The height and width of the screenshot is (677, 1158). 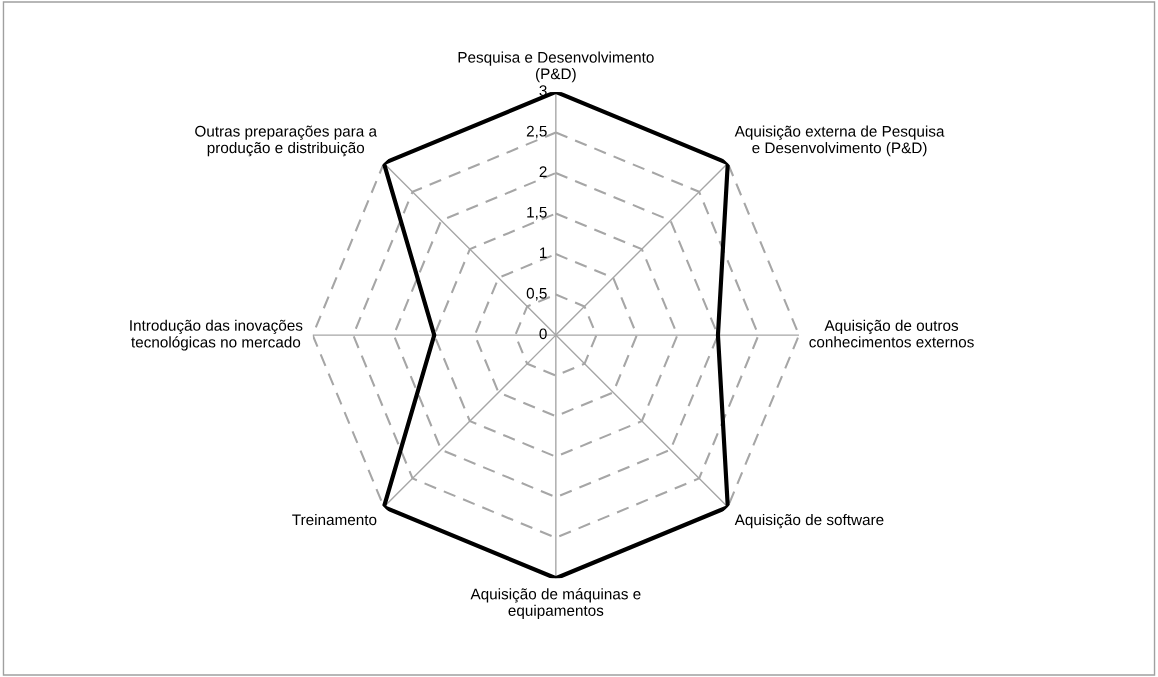 What do you see at coordinates (555, 603) in the screenshot?
I see `spoke-label: Aquisição de máquinas e equipamentos` at bounding box center [555, 603].